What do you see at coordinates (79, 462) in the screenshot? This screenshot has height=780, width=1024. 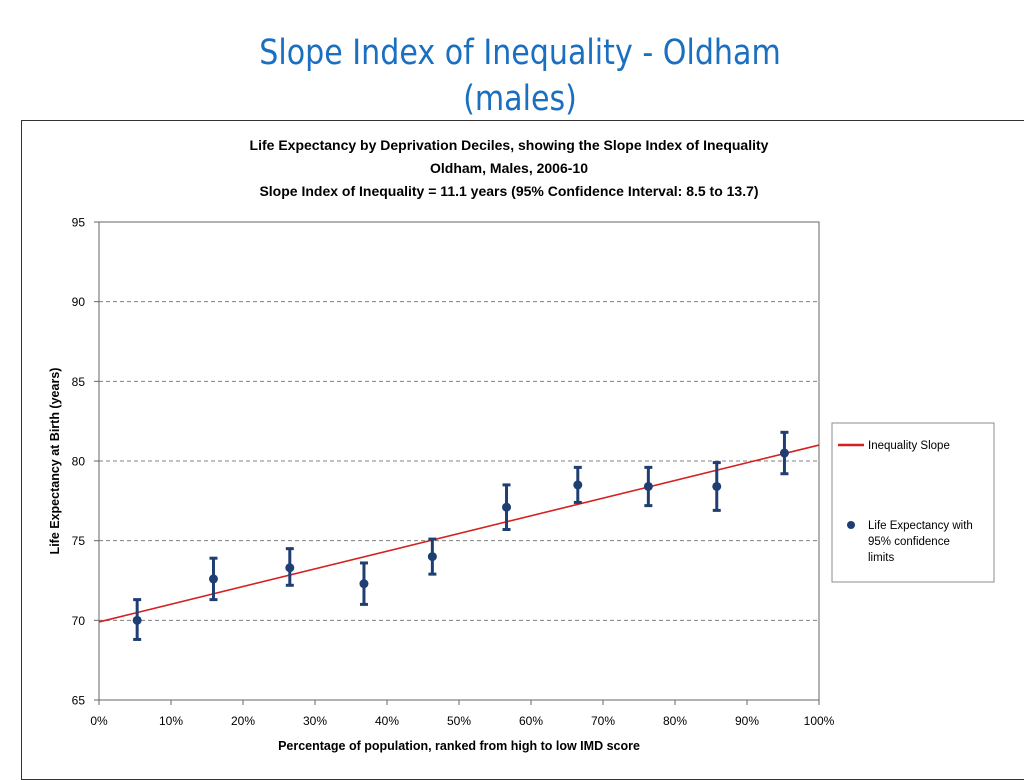 I see `y-tick-label: 80` at bounding box center [79, 462].